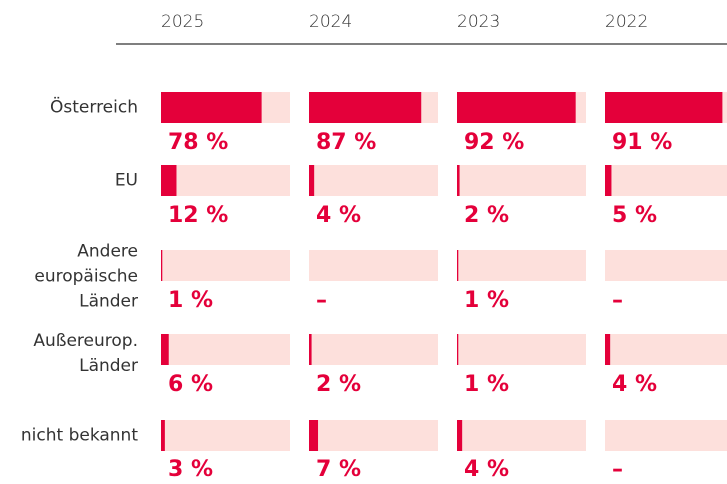  What do you see at coordinates (126, 181) in the screenshot?
I see `row-label: EU` at bounding box center [126, 181].